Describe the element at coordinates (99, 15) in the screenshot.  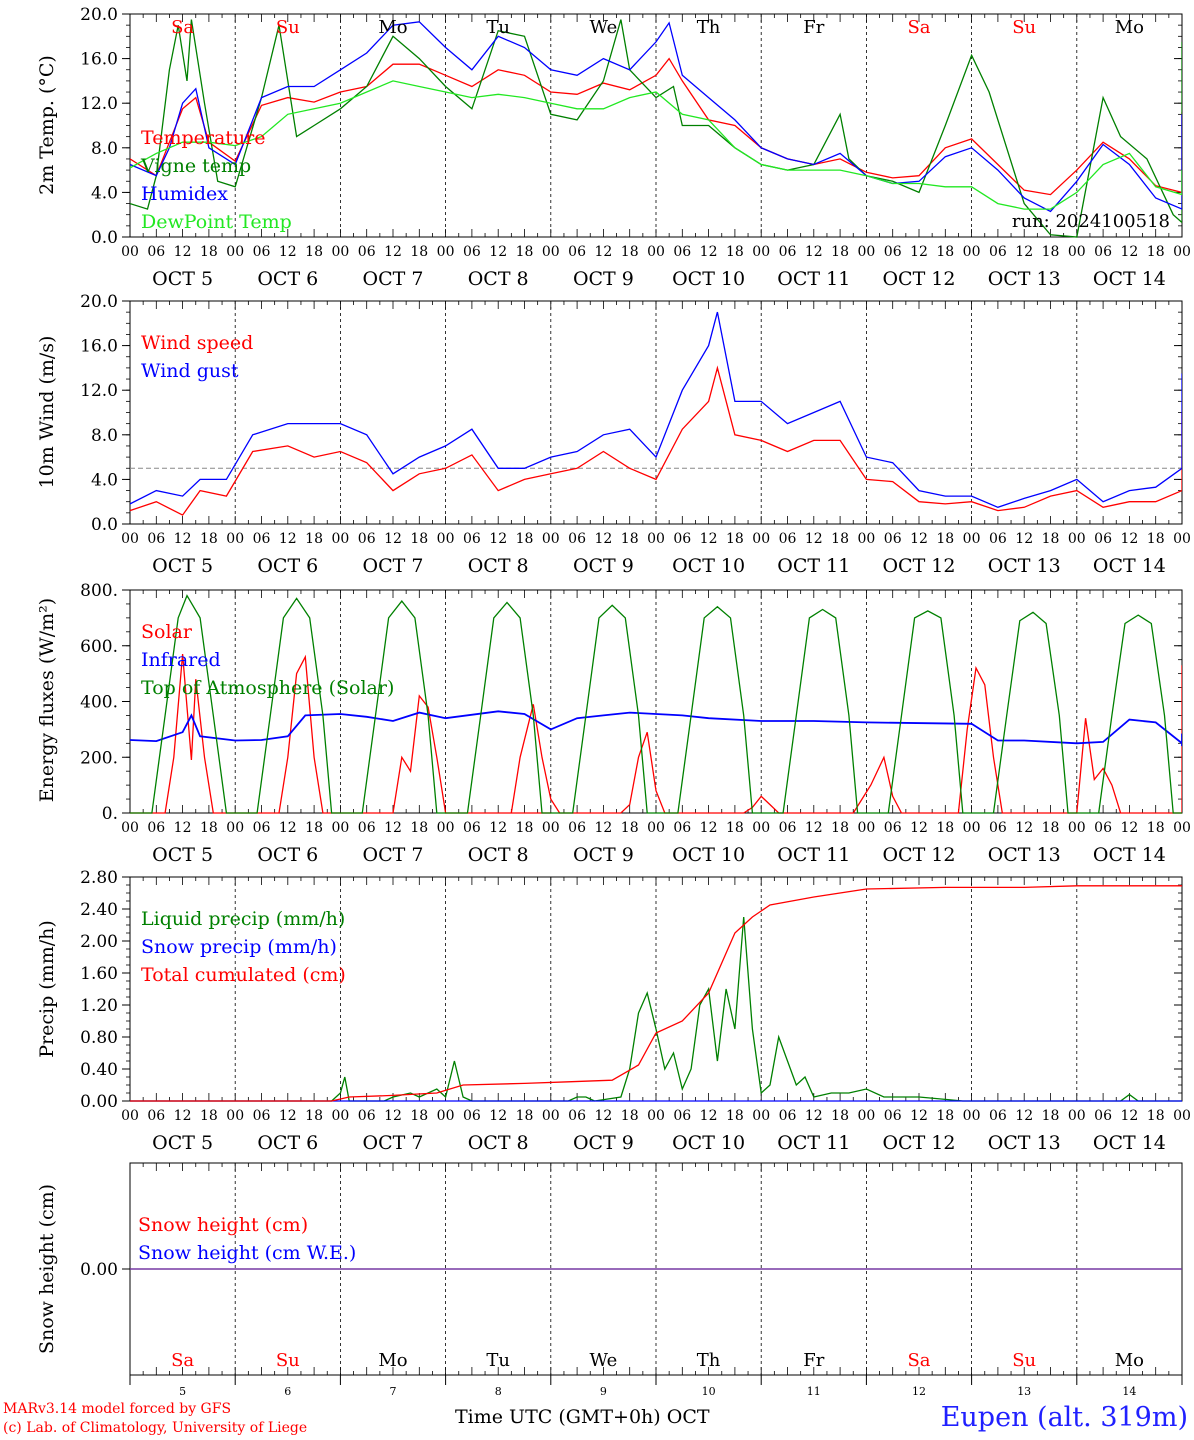
I see `y-tick-label: 20.0` at that location.